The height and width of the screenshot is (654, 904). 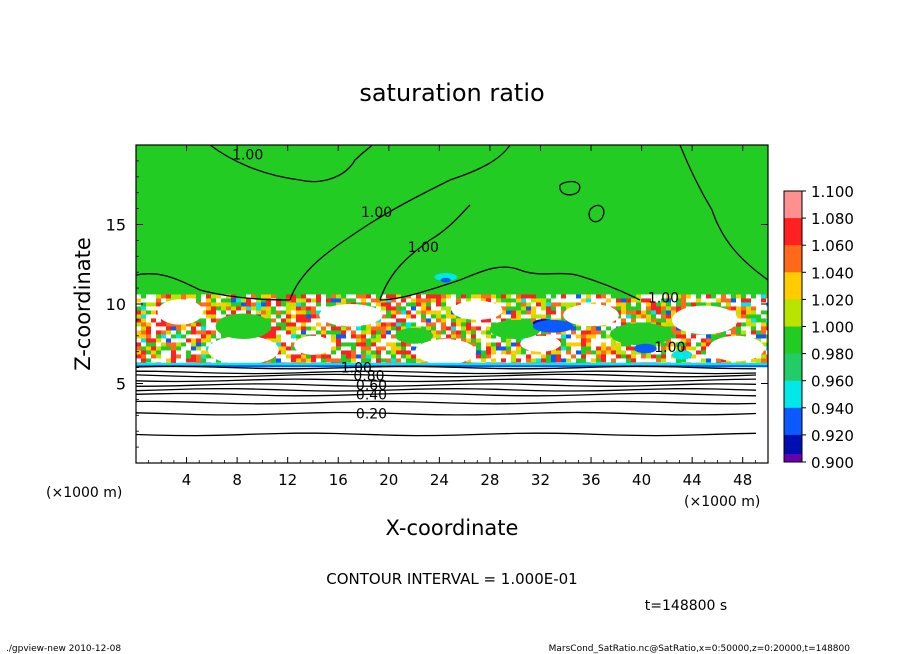 I want to click on contour-label: 0.40, so click(x=371, y=396).